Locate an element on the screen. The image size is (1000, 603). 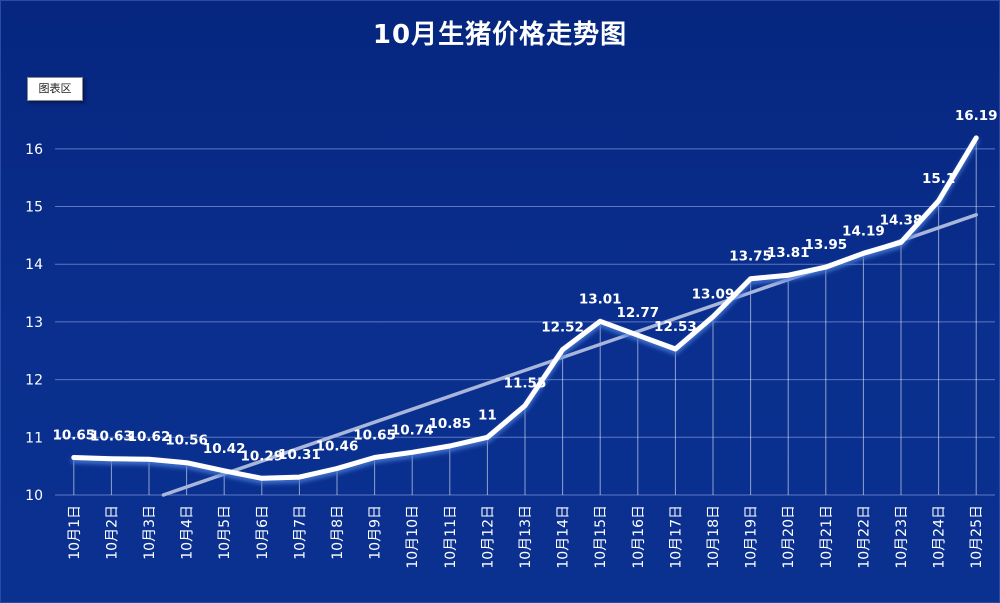
x-tick-label: 10月8日 is located at coordinates (338, 532).